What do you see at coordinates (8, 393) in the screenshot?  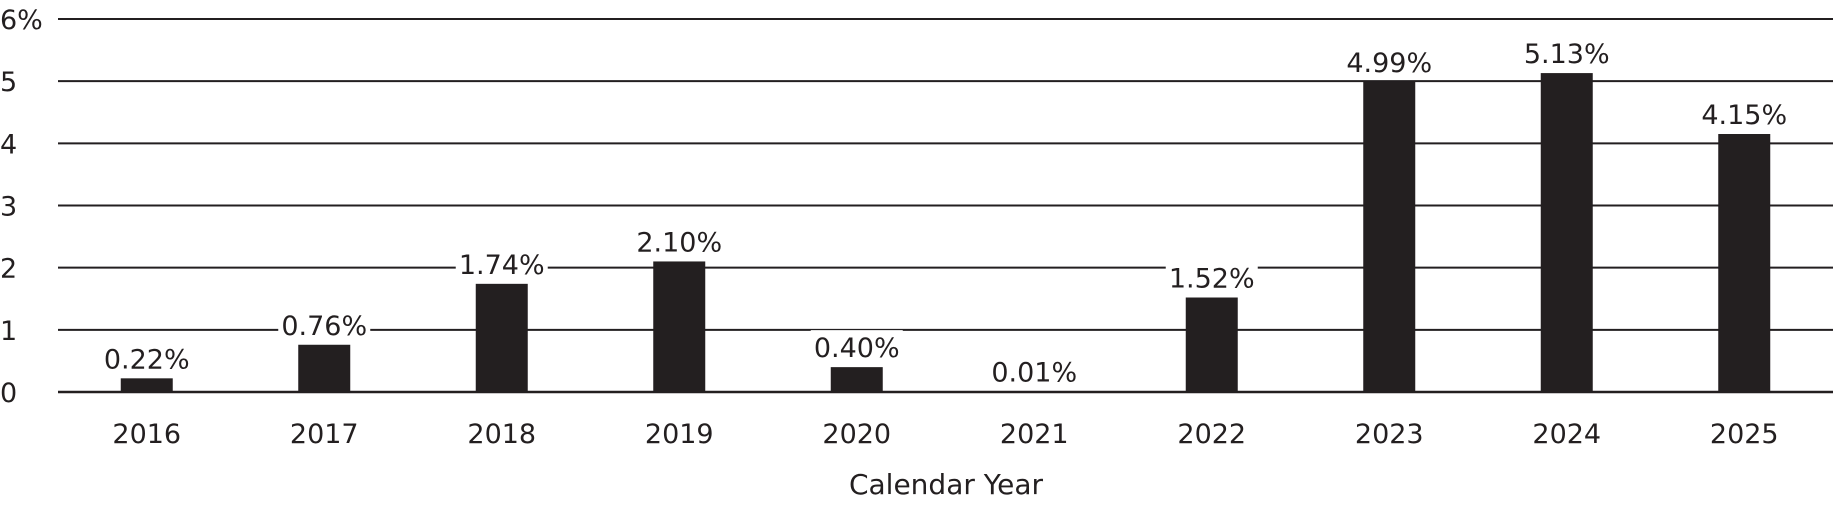 I see `y-tick-label: 0` at bounding box center [8, 393].